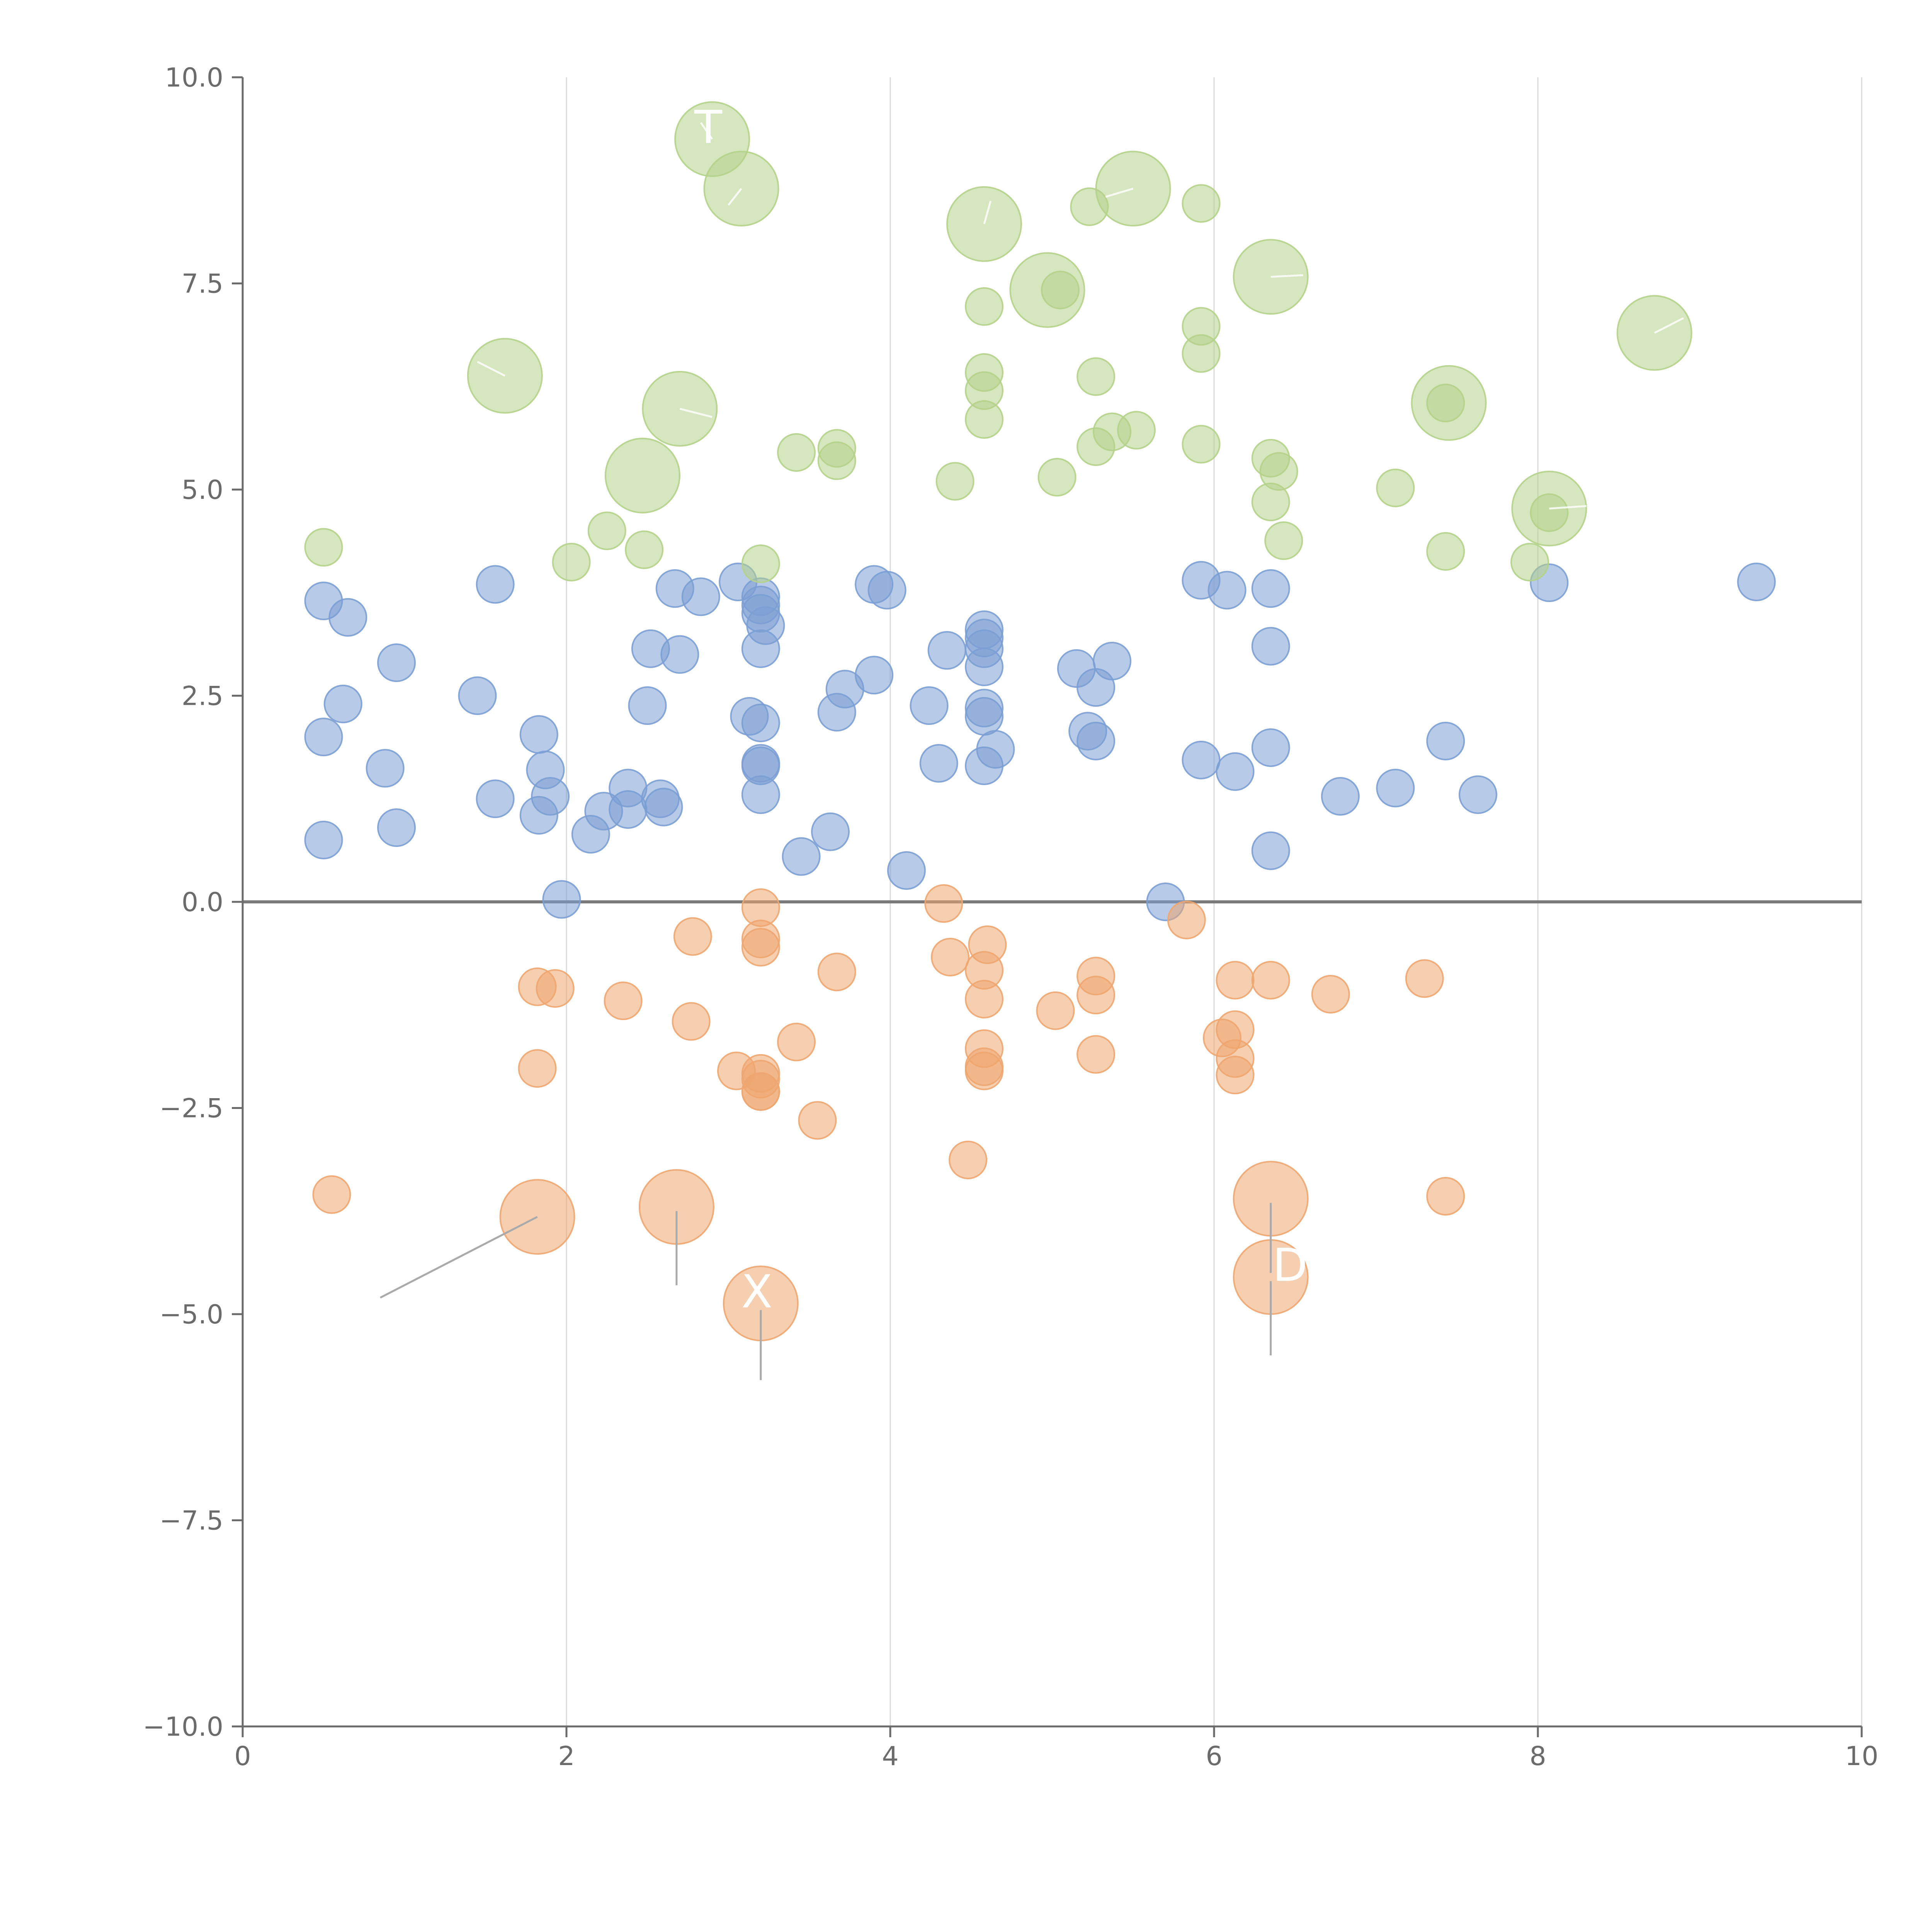 The height and width of the screenshot is (1932, 1932). I want to click on y-tick-label: 0.0, so click(202, 903).